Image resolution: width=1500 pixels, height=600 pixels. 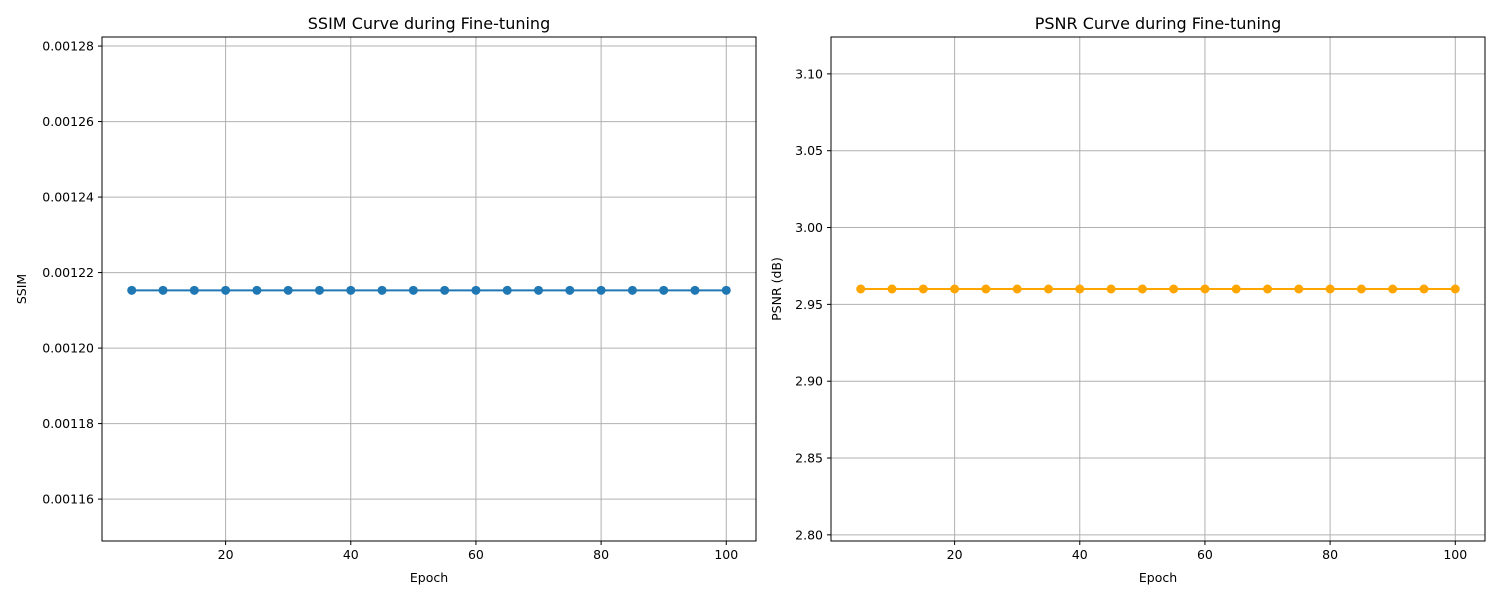 I want to click on y-tick-label: 3.05, so click(x=809, y=150).